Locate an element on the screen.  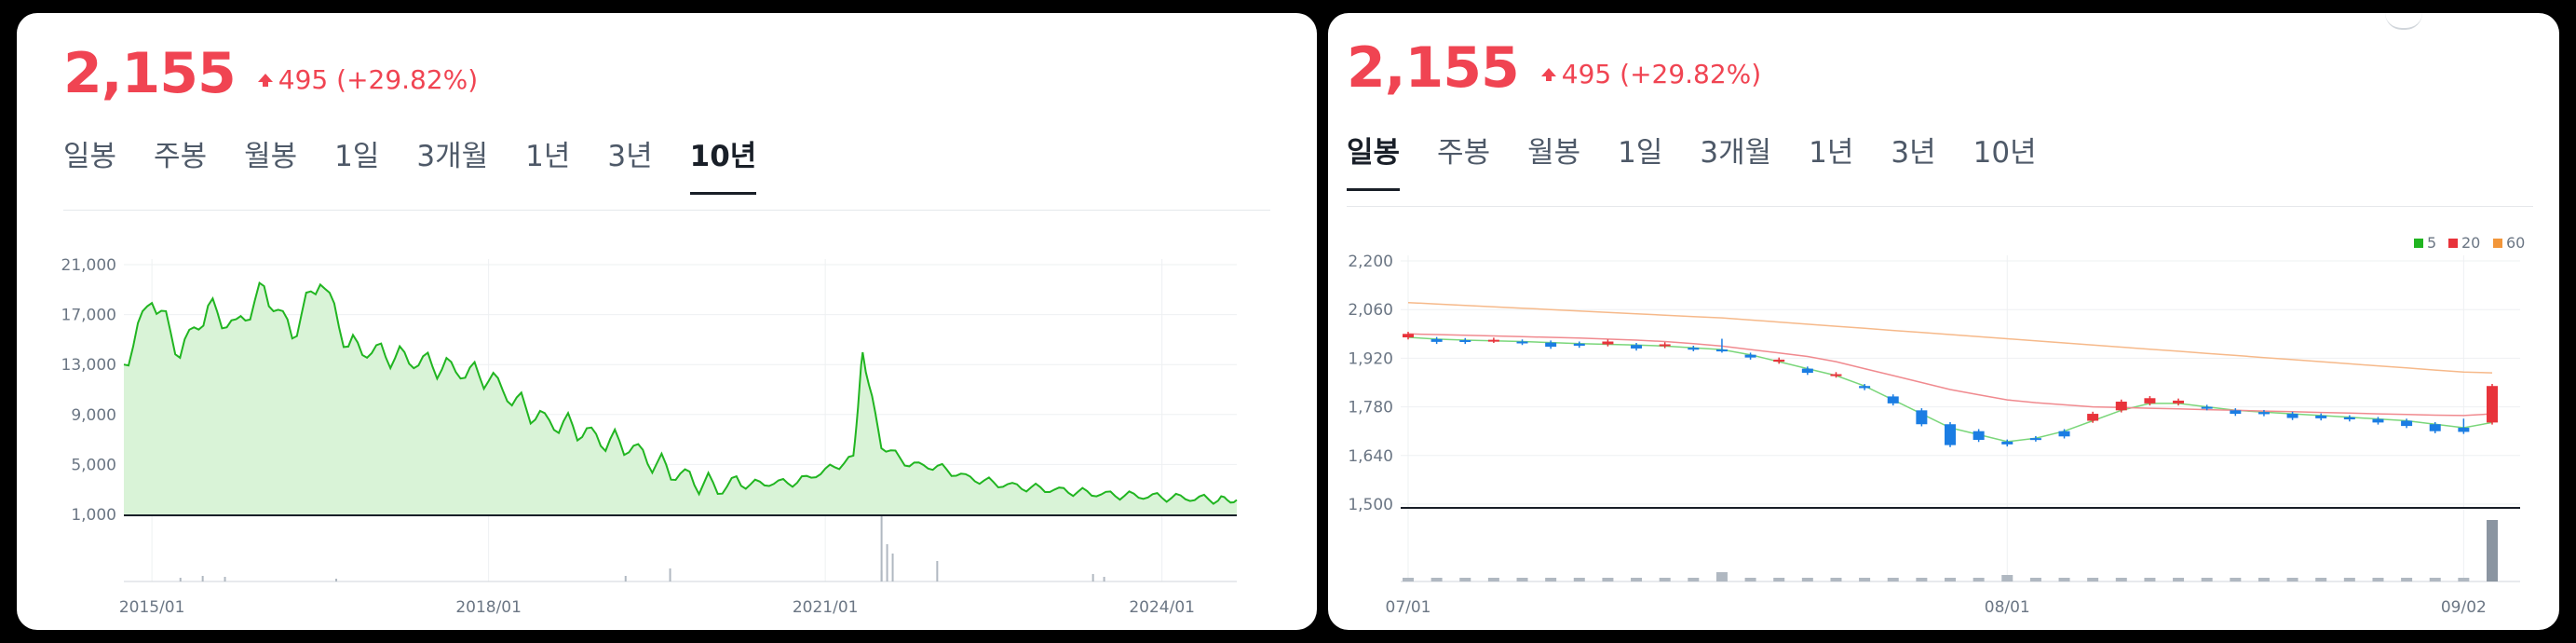
legend-label-5: 5 is located at coordinates (2431, 243).